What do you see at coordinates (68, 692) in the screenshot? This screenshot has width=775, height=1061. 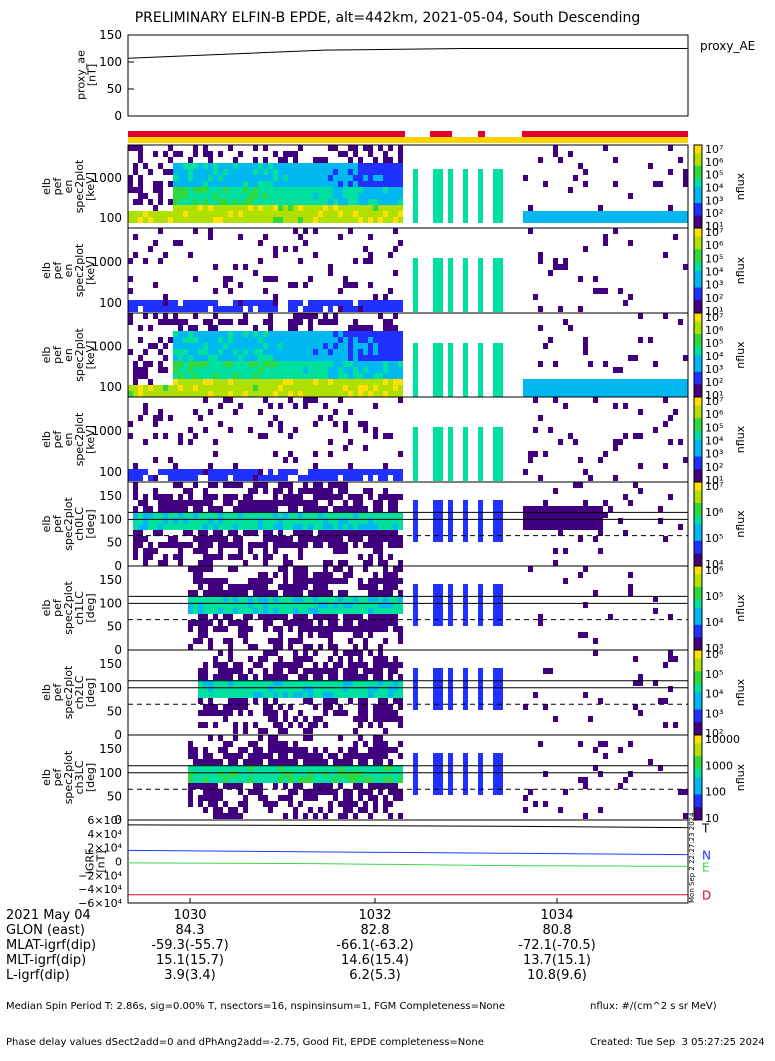 I see `spec-ylabel-7-line-2: spec2plot` at bounding box center [68, 692].